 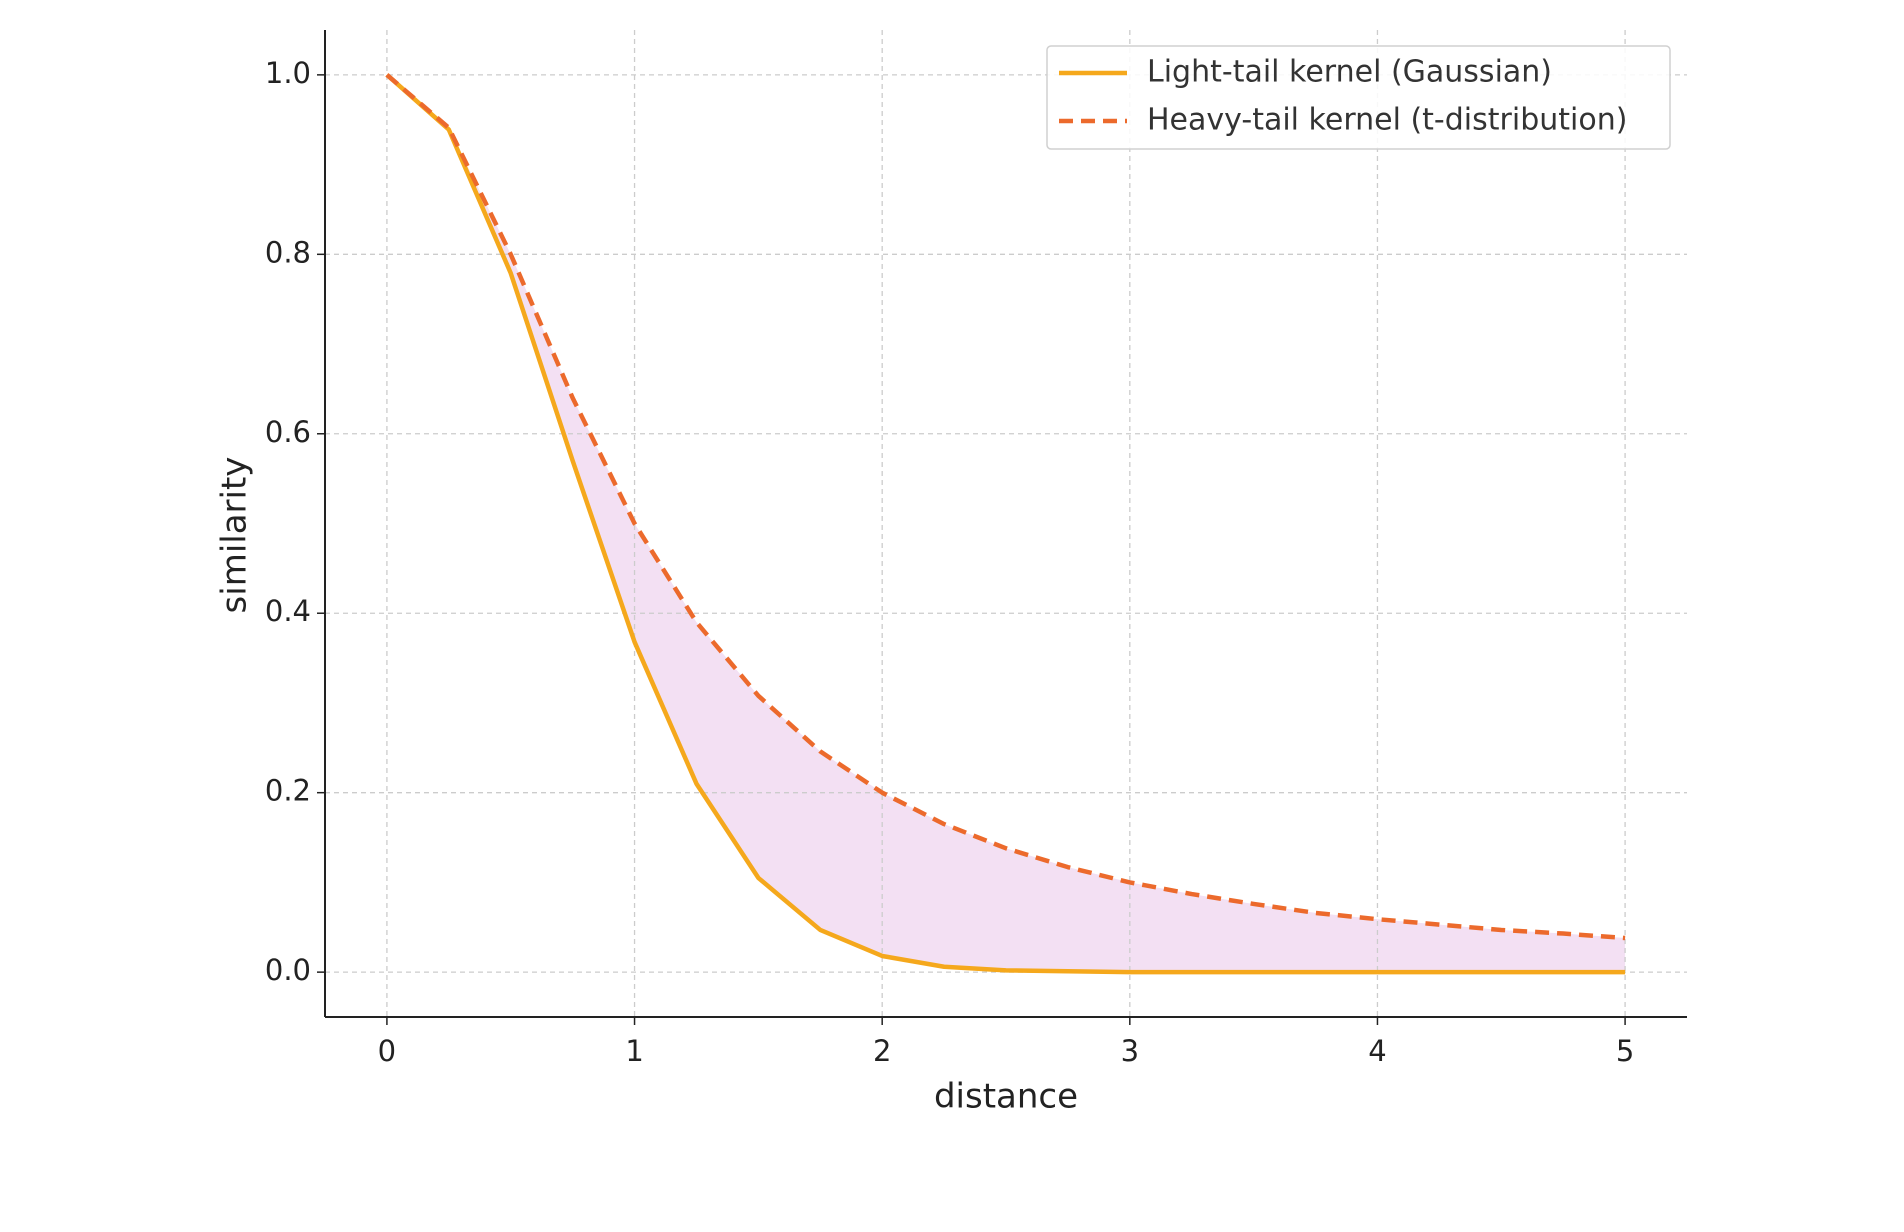 What do you see at coordinates (288, 611) in the screenshot?
I see `y-tick-label: 0.4` at bounding box center [288, 611].